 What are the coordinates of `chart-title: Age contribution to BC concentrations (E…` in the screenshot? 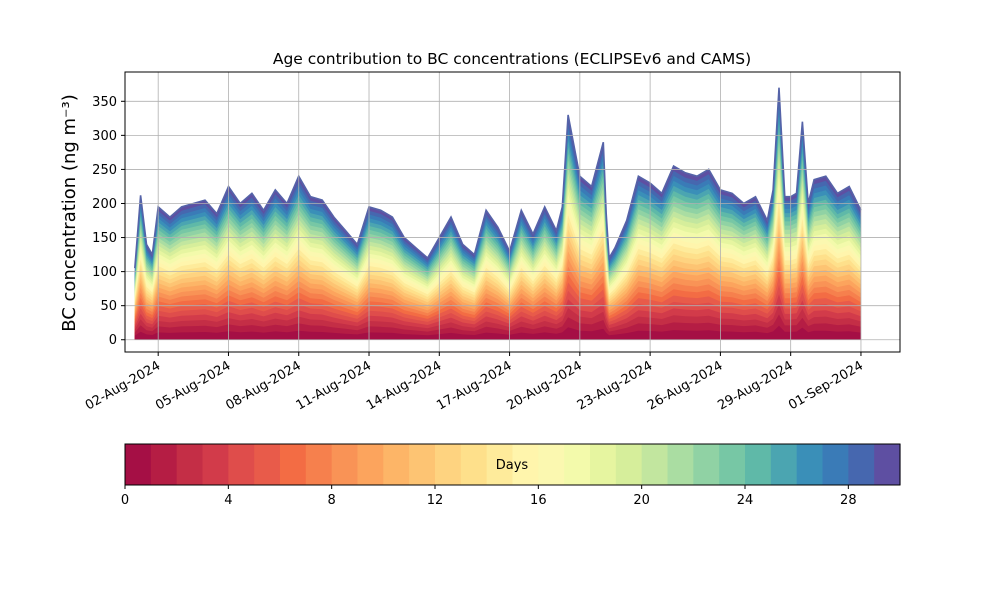 It's located at (512, 59).